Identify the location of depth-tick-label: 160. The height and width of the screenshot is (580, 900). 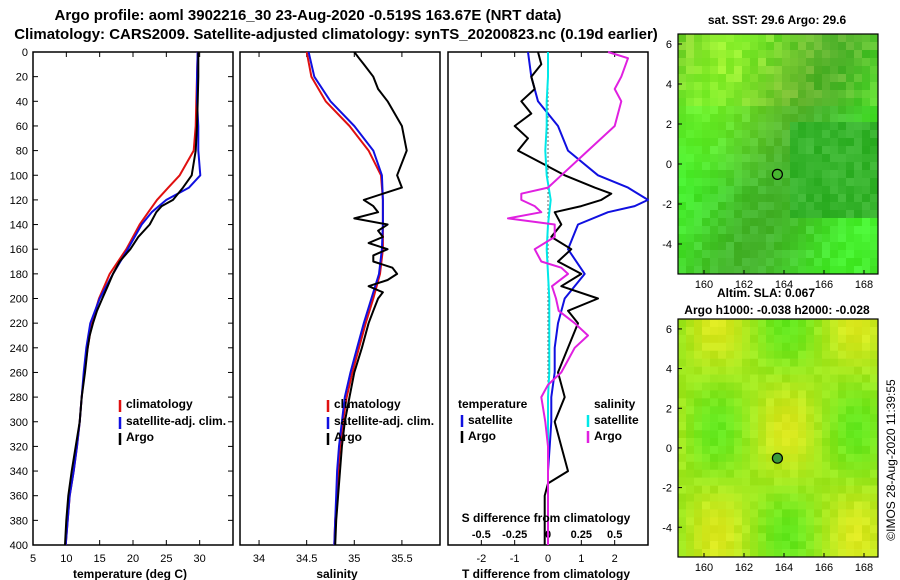
(19, 250).